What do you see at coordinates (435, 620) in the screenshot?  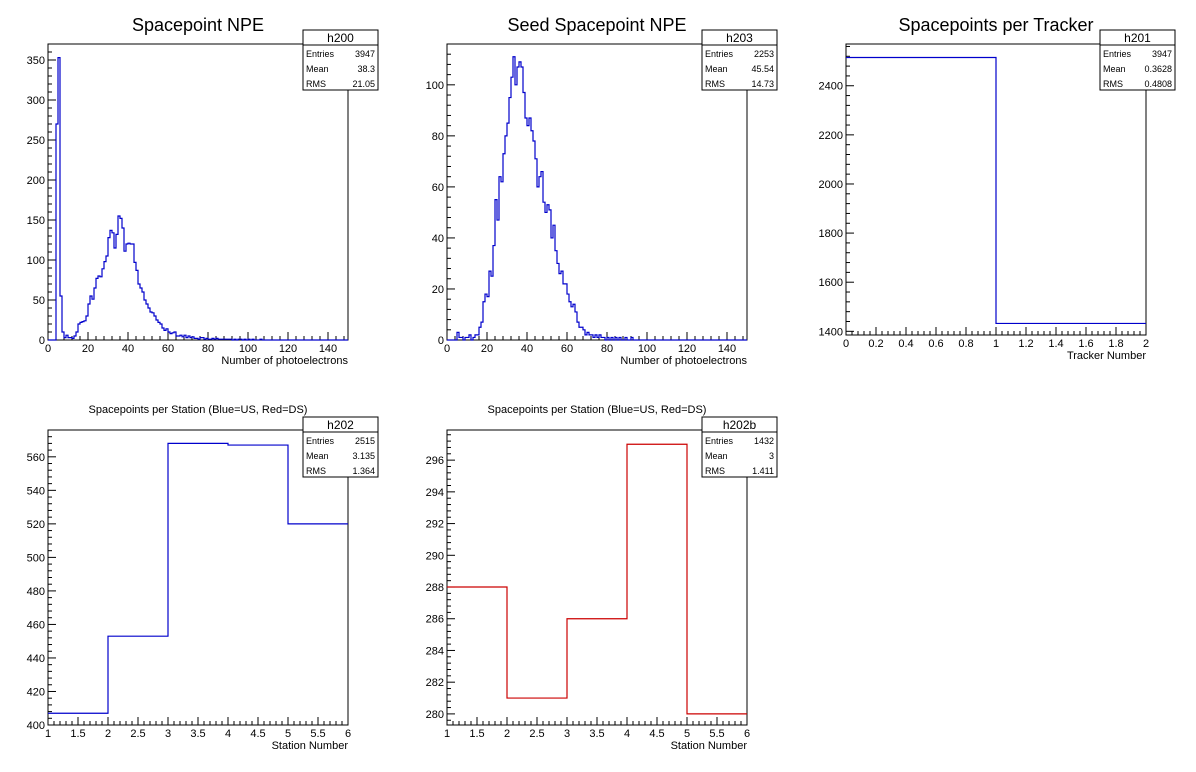 I see `y-tick-label: 286` at bounding box center [435, 620].